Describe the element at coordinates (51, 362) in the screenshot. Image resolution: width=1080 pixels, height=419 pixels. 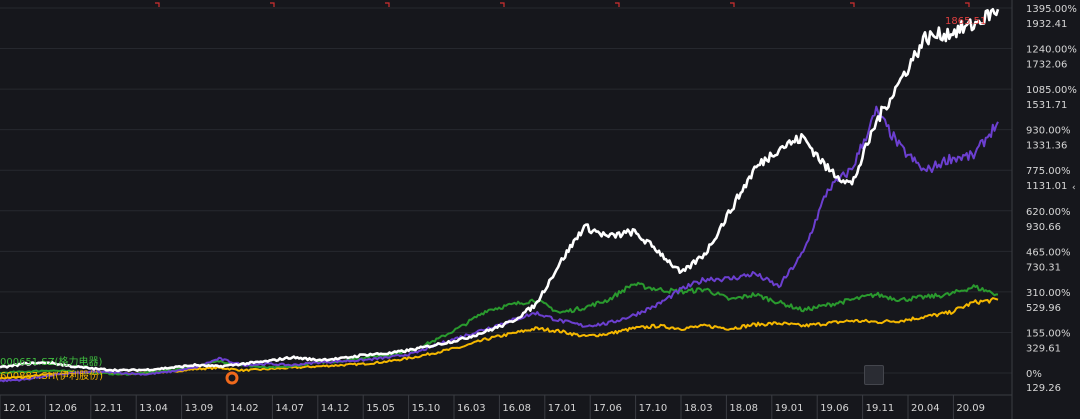
I see `series-label-gree: 000651.SZ(格力电器)` at that location.